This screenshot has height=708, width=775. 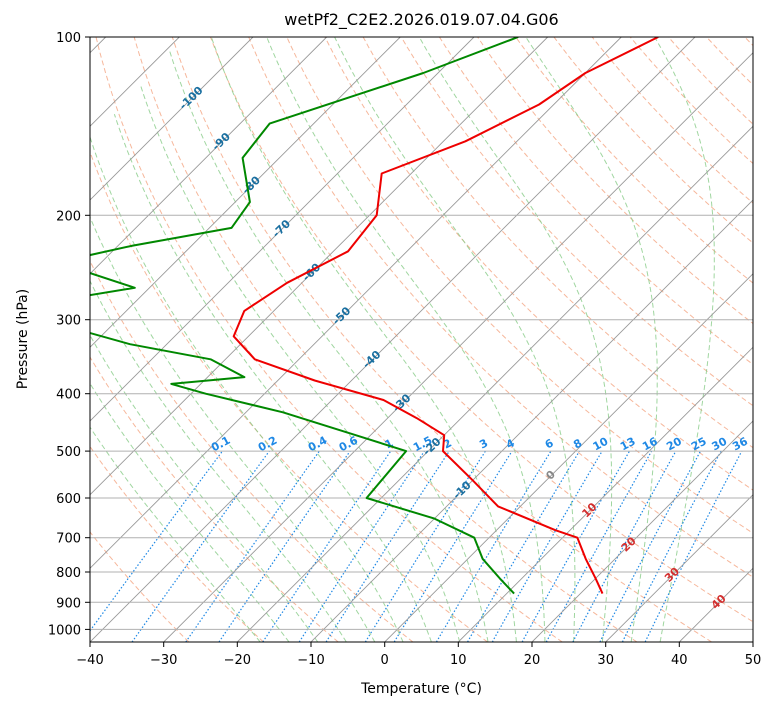 What do you see at coordinates (68, 539) in the screenshot?
I see `y-tick-label: 700` at bounding box center [68, 539].